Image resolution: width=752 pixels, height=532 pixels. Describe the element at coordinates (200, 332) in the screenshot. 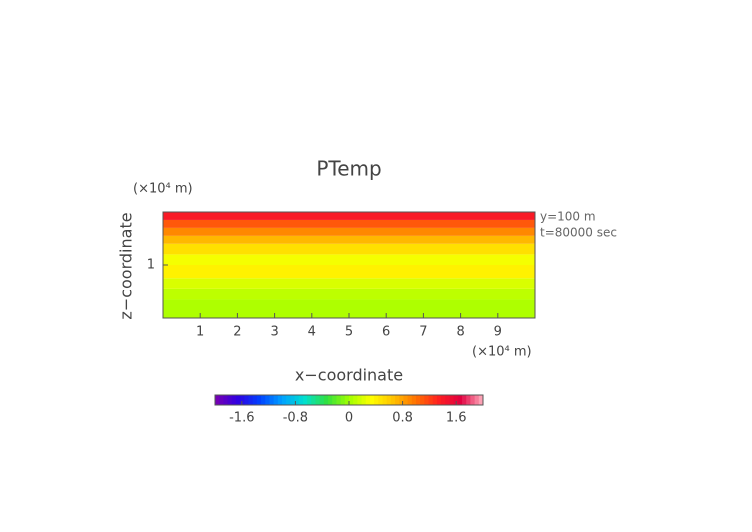

I see `x-tick-label: 1` at that location.